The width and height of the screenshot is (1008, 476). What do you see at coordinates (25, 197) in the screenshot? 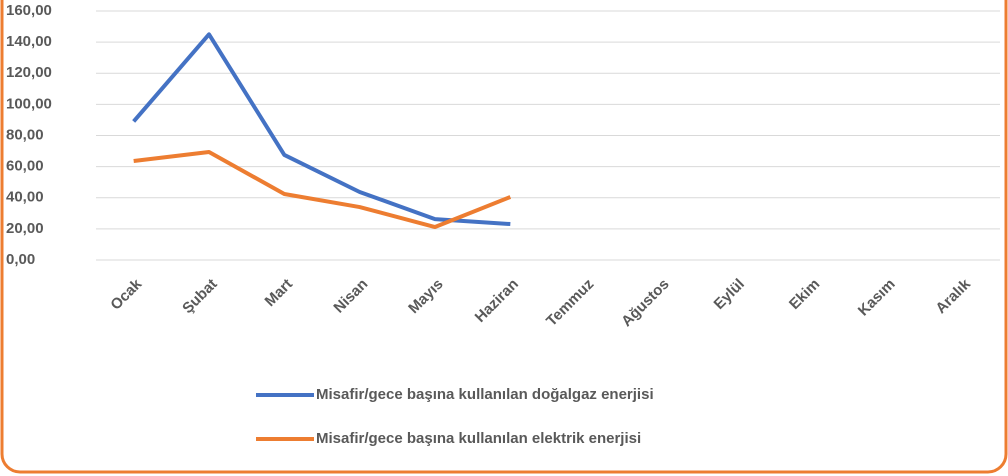
I see `y-tick-label: 40,00` at bounding box center [25, 197].